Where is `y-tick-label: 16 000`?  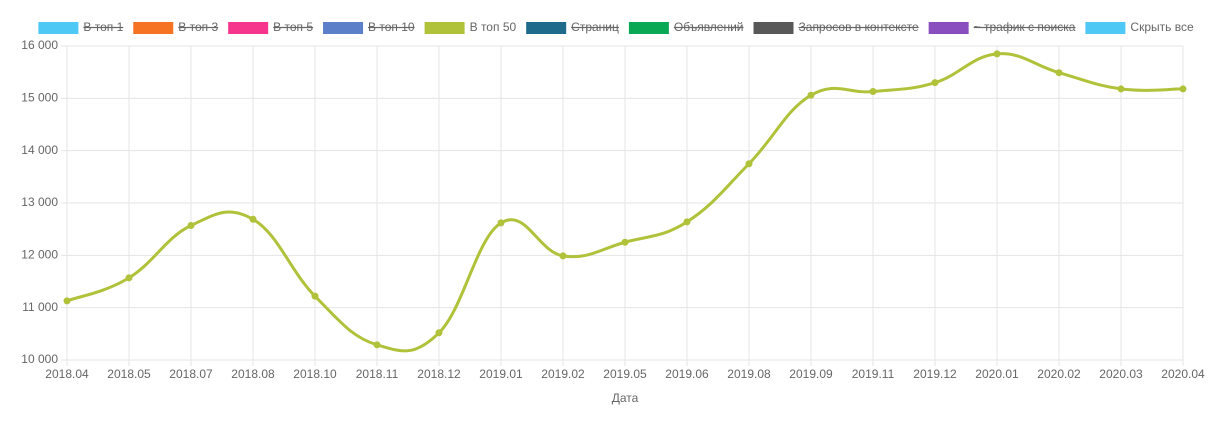 y-tick-label: 16 000 is located at coordinates (39, 45).